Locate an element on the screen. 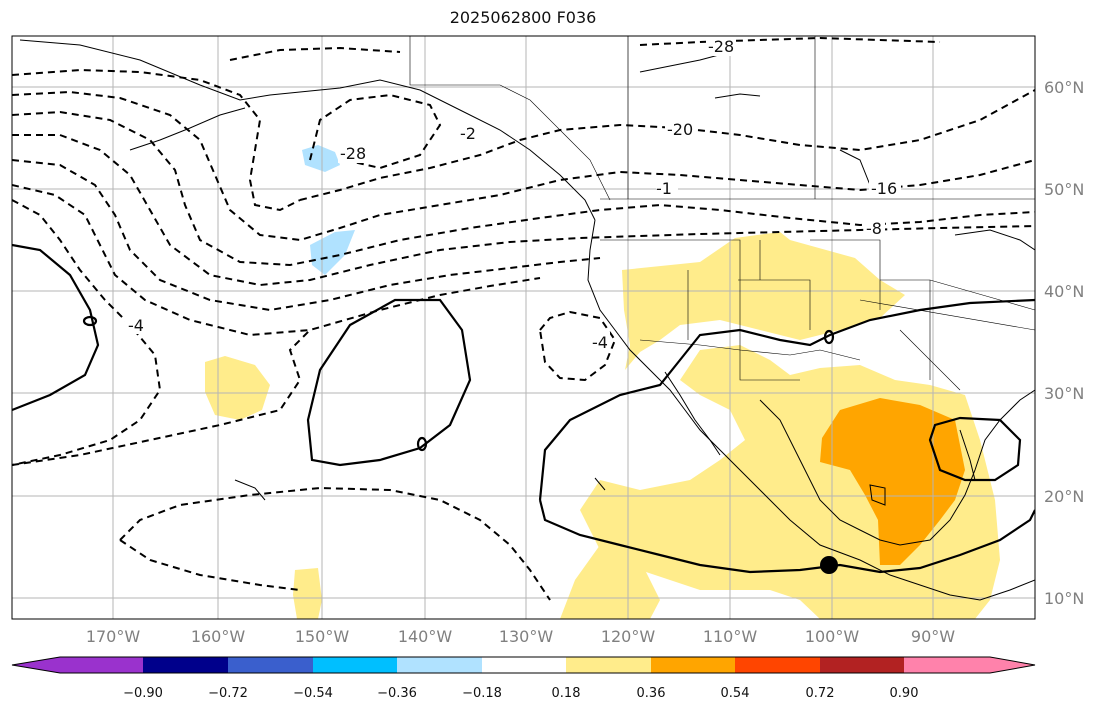  lon-label: 130°W is located at coordinates (526, 636).